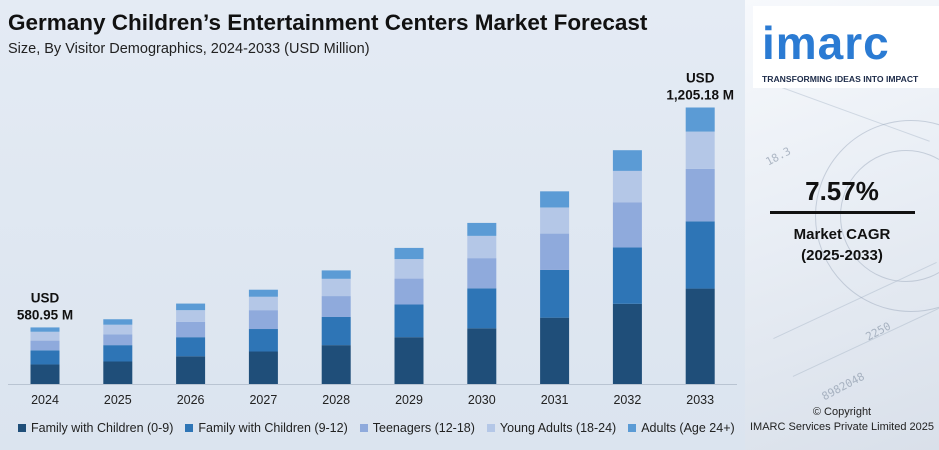  Describe the element at coordinates (482, 400) in the screenshot. I see `x-tick-label: 2030` at that location.